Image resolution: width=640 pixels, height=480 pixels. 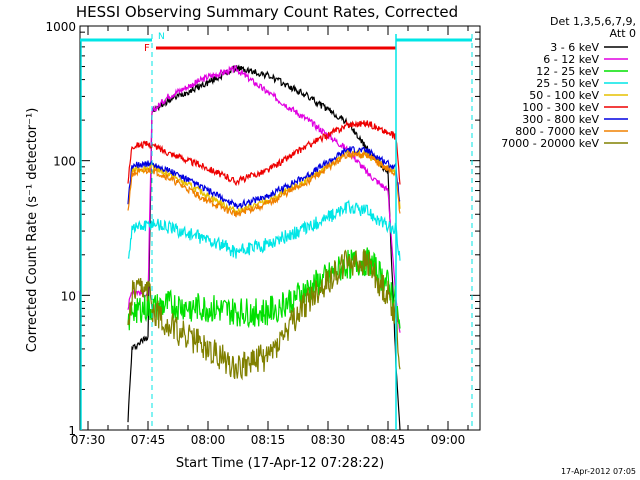 What do you see at coordinates (448, 440) in the screenshot?
I see `x-tick-label: 09:00` at bounding box center [448, 440].